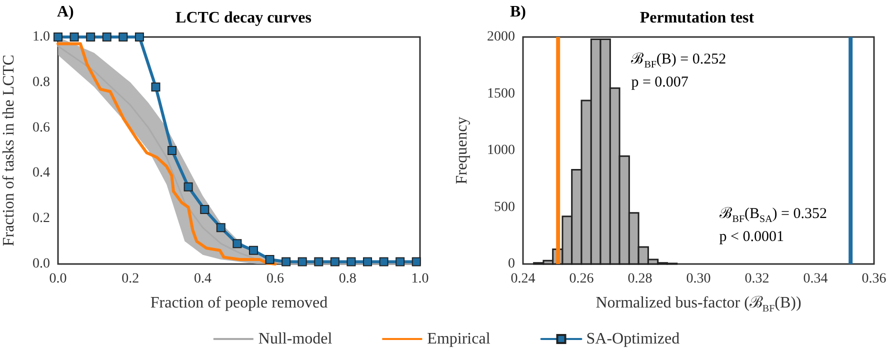  Describe the element at coordinates (244, 18) in the screenshot. I see `chart-title: LCTC decay curves` at that location.